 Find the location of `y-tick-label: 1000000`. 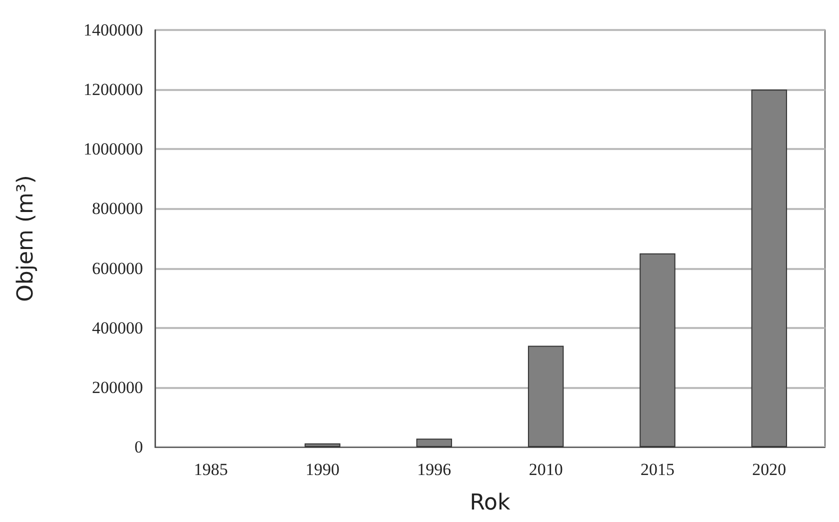

y-tick-label: 1000000 is located at coordinates (113, 149).